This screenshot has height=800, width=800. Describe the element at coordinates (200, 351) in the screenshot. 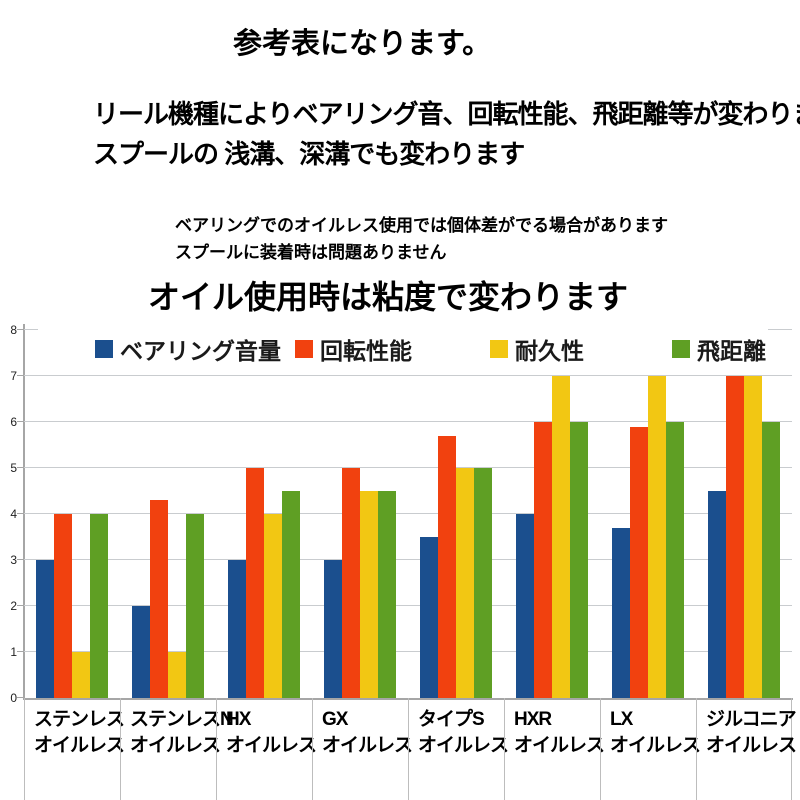

I see `legend-label: ベアリング音量` at that location.